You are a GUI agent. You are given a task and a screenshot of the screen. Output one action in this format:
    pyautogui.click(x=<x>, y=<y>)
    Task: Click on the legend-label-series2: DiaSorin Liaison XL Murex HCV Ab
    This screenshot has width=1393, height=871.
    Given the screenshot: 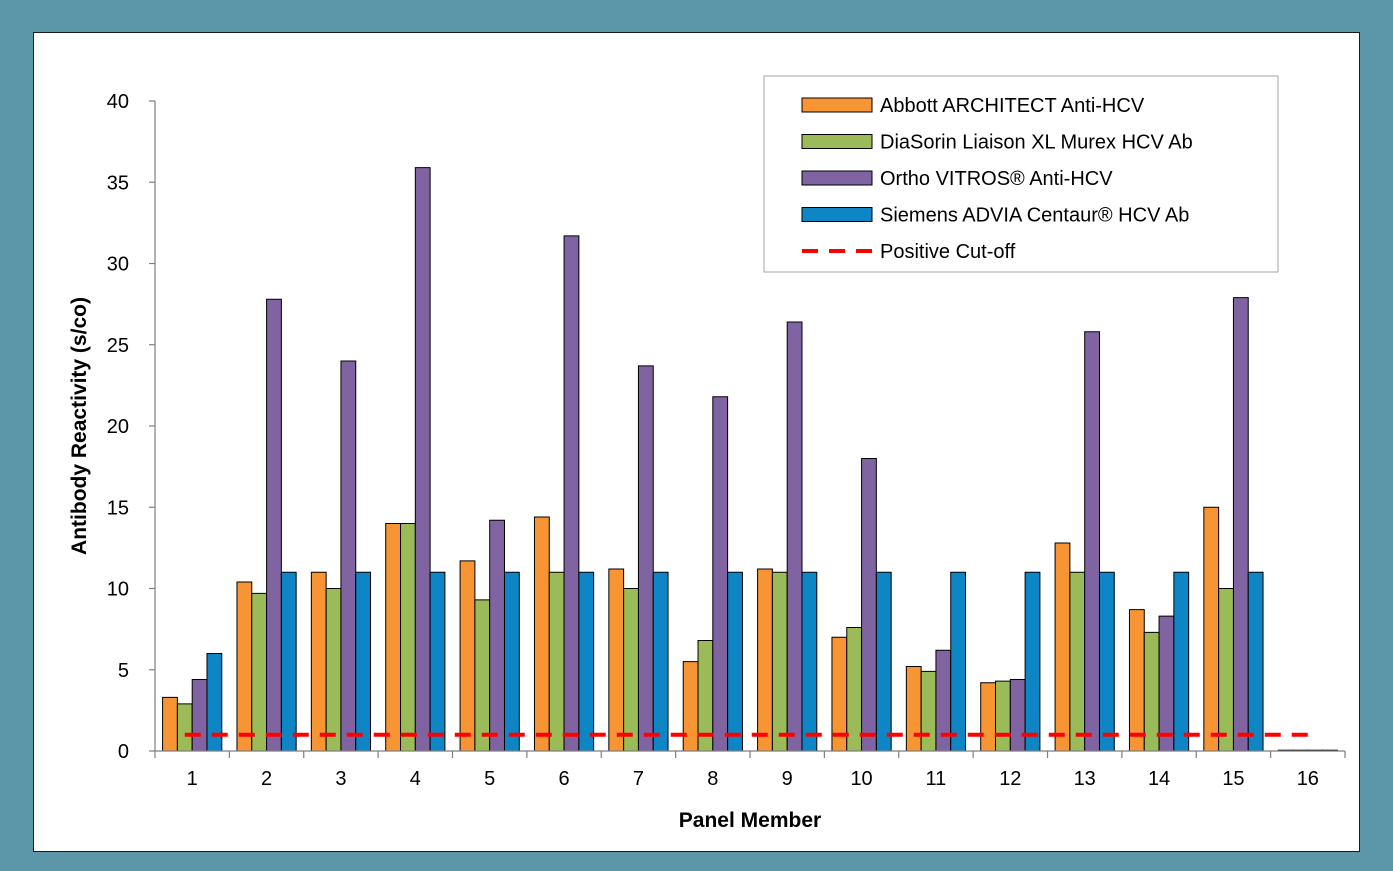 What is the action you would take?
    pyautogui.click(x=1036, y=143)
    